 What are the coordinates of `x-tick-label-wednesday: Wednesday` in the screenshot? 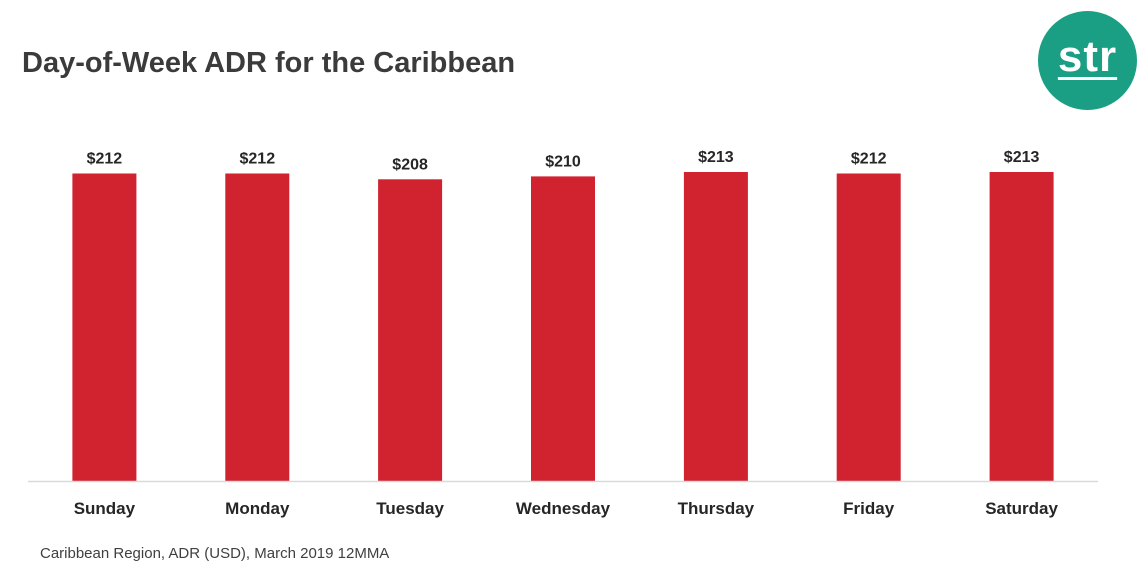 It's located at (563, 508).